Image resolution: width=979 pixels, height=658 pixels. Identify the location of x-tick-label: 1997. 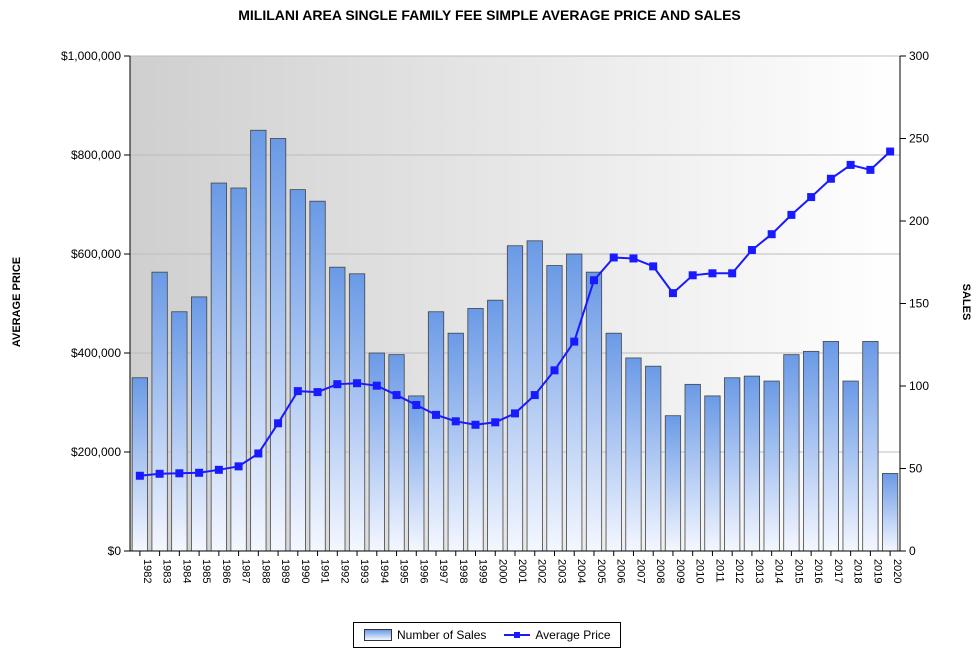
(443, 571).